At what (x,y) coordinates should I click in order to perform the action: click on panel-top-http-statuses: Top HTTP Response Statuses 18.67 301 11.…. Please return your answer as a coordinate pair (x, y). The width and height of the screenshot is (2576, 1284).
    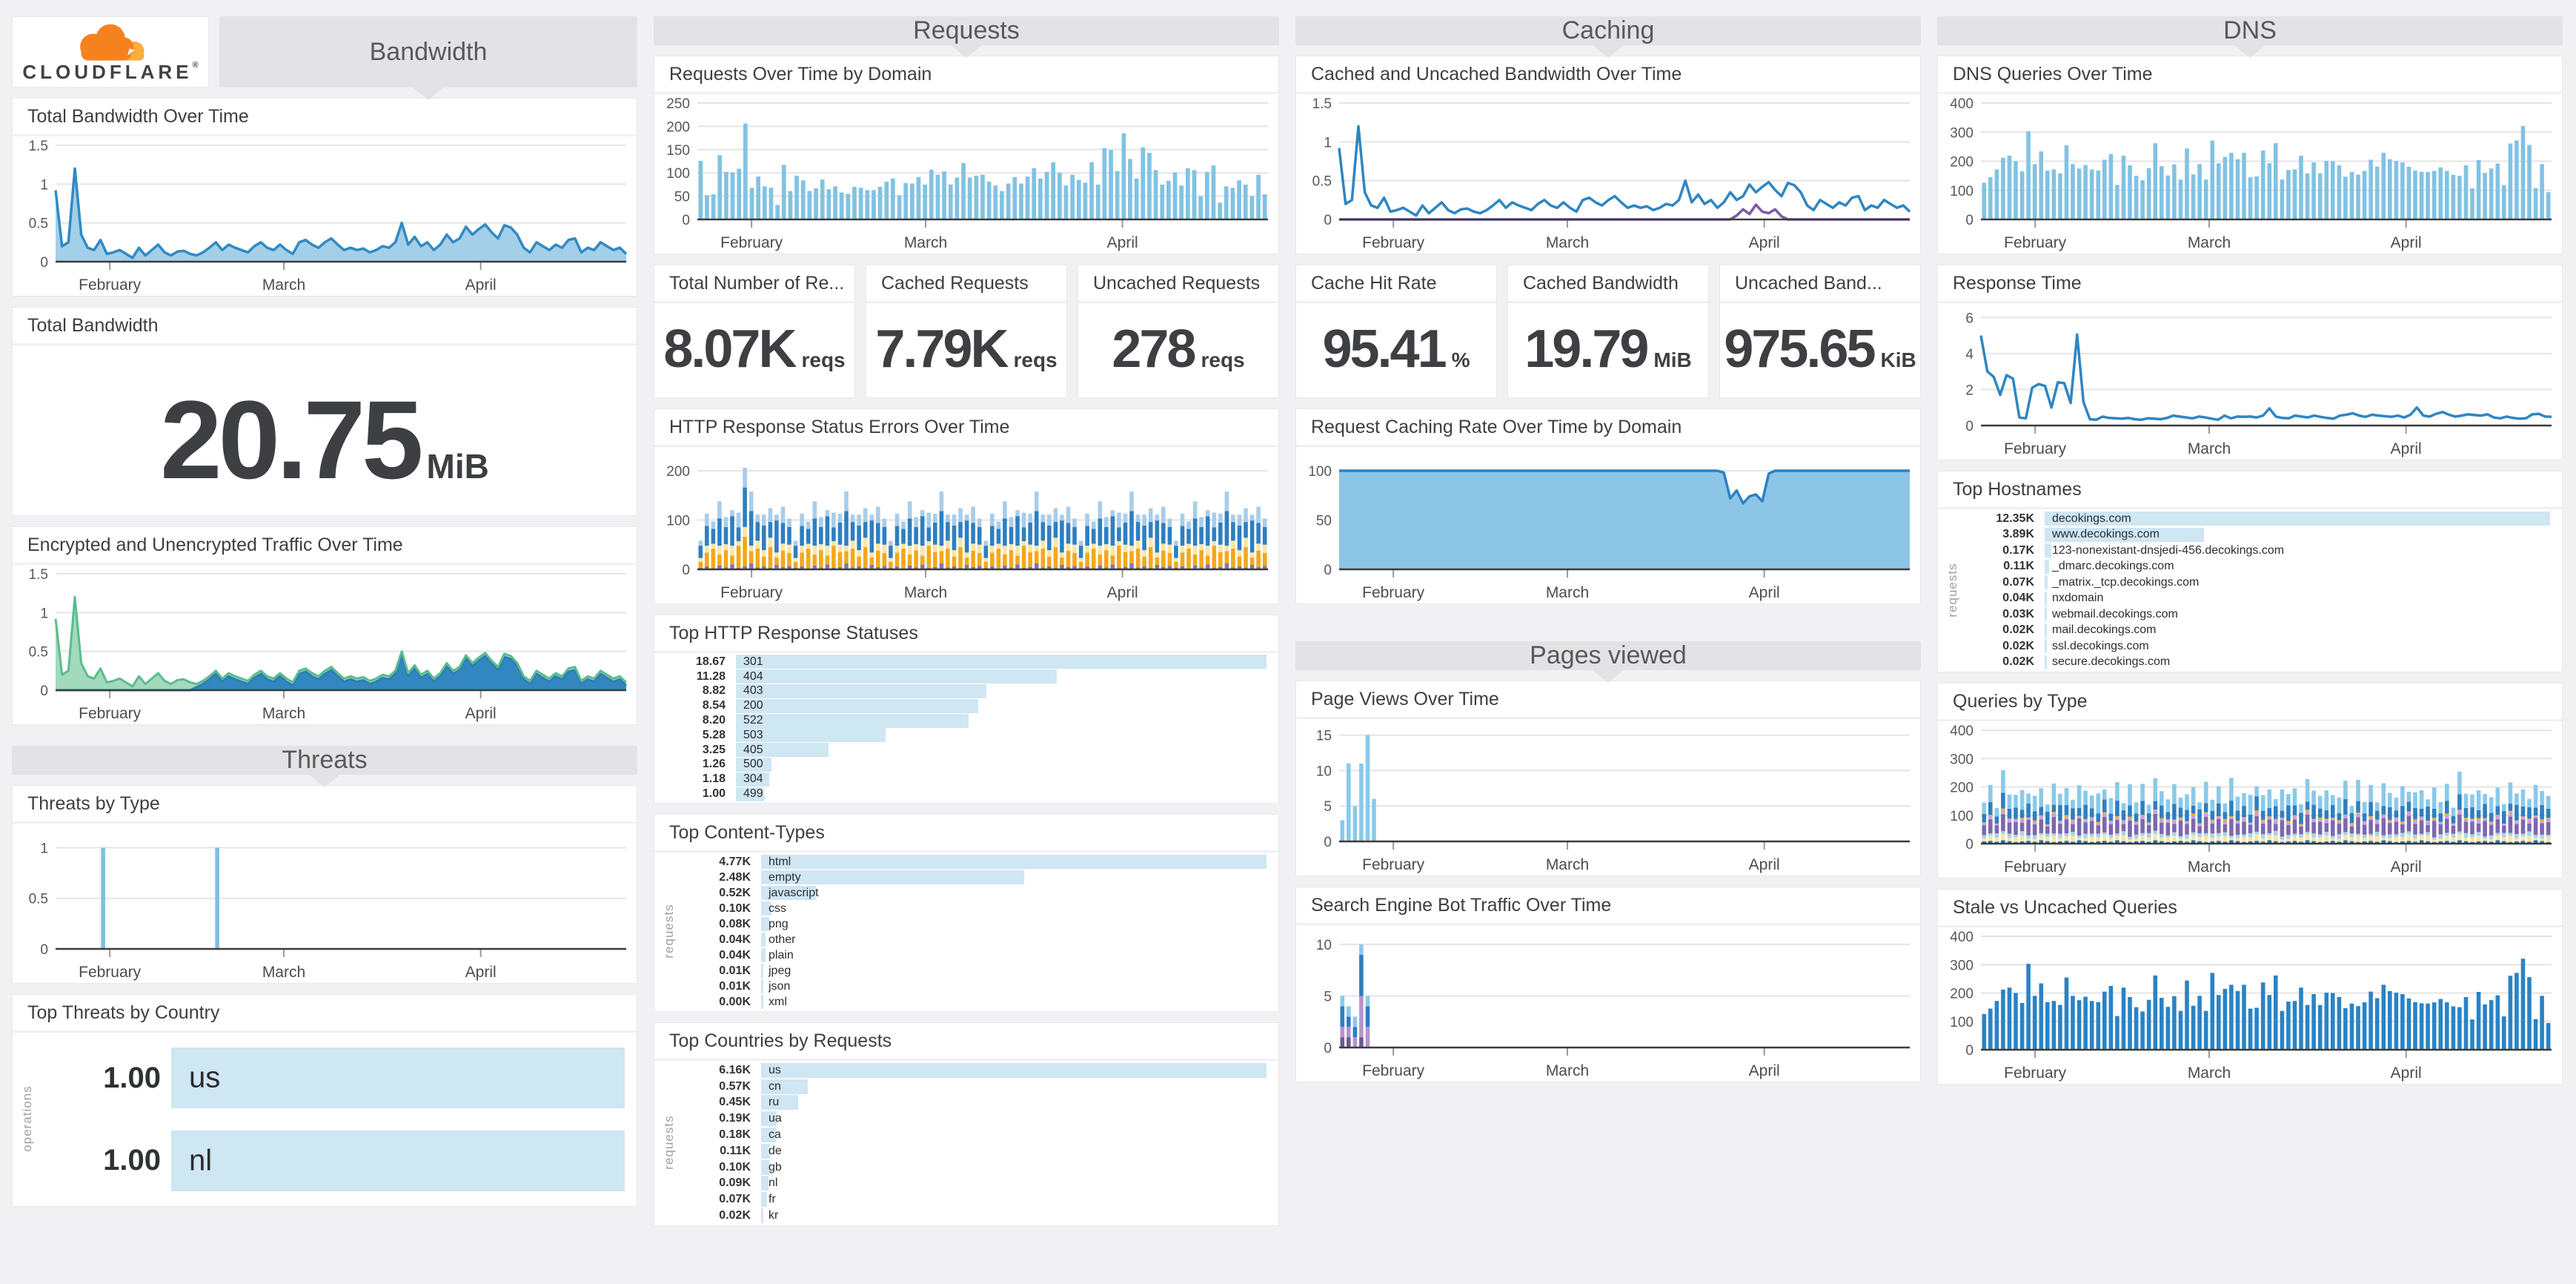
    Looking at the image, I should click on (966, 709).